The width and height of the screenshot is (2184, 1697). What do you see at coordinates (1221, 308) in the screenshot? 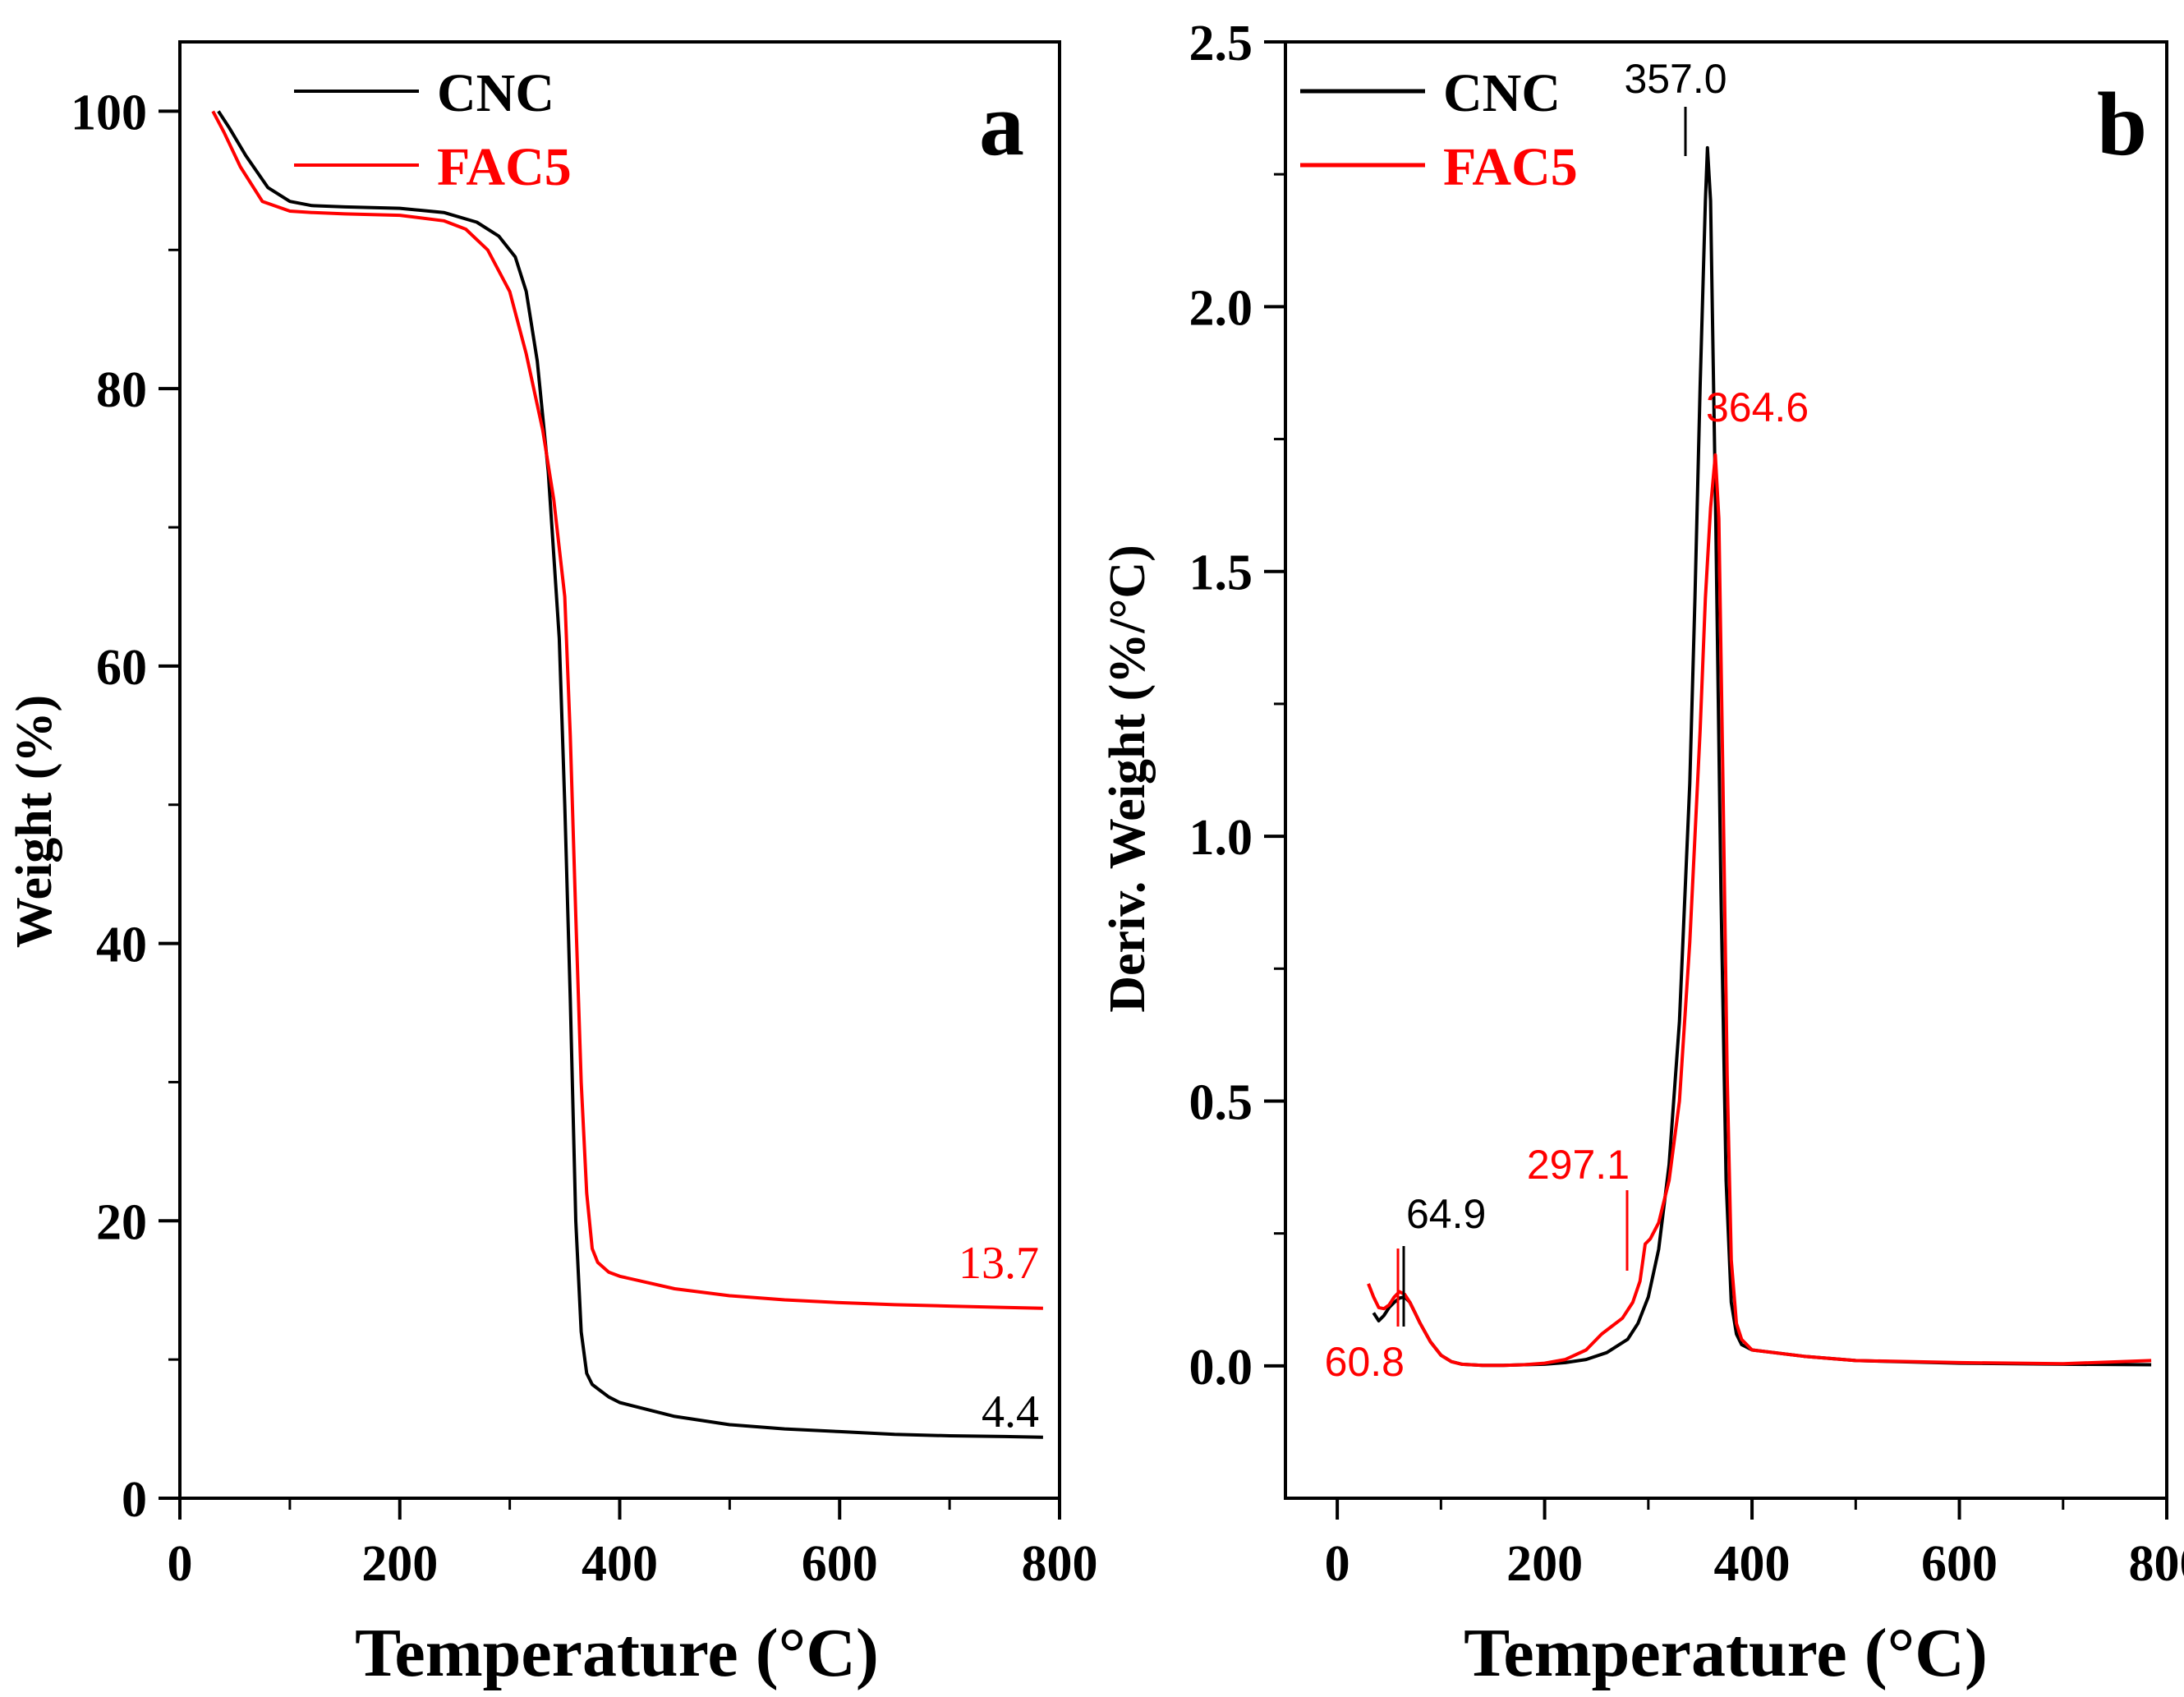
I see `y-tick-label-b-2: 2.0` at bounding box center [1221, 308].